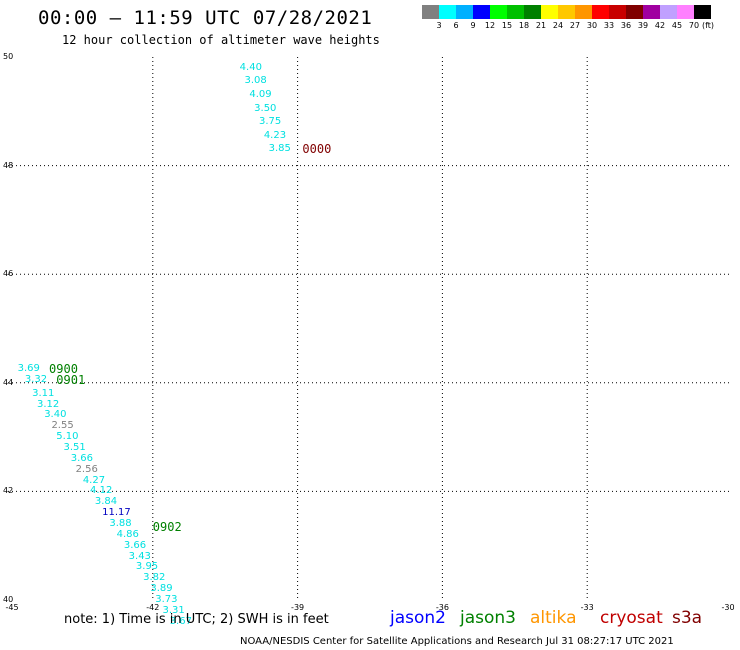 This screenshot has height=650, width=740. I want to click on wave-height-label: 3.31, so click(173, 610).